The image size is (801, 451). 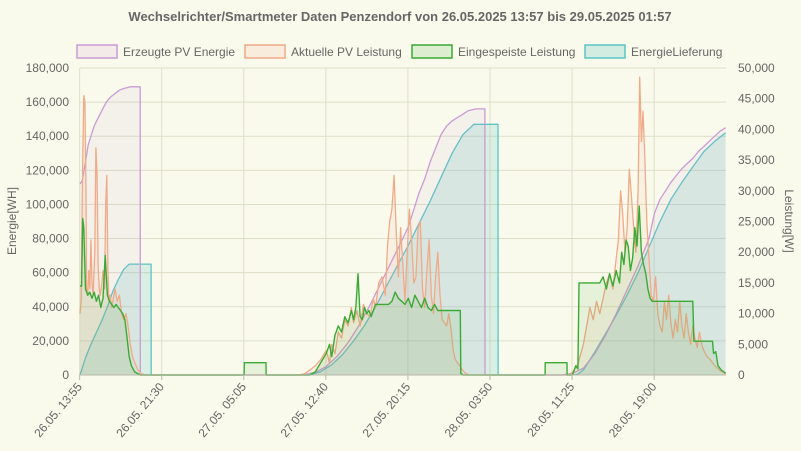 What do you see at coordinates (50, 341) in the screenshot?
I see `y-tick-left-label: 20,000` at bounding box center [50, 341].